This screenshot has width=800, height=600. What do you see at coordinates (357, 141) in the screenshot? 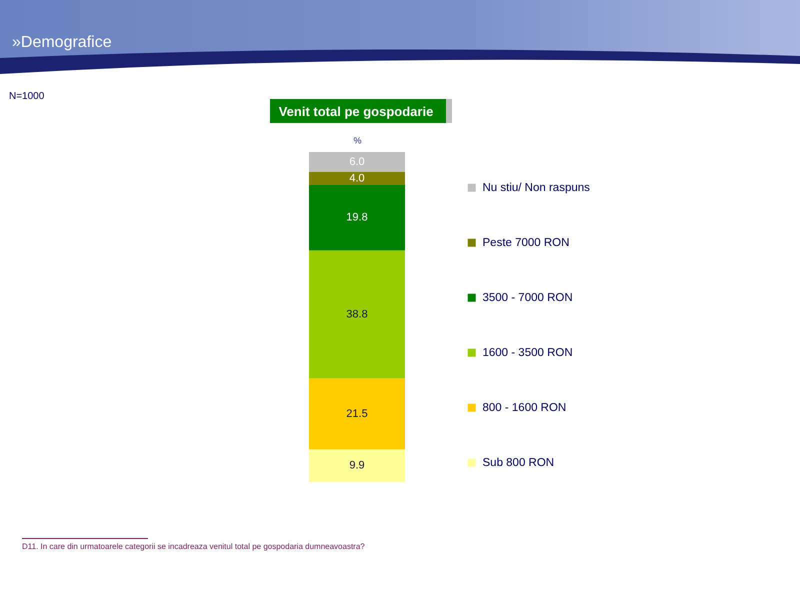
I see `y-axis-title: %` at bounding box center [357, 141].